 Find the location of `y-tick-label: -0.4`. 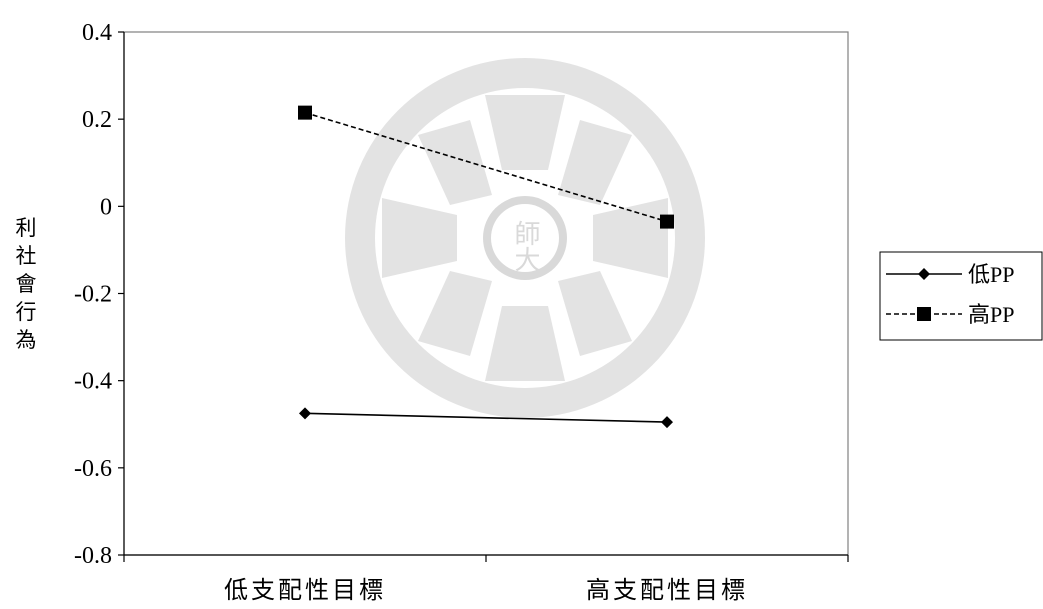

y-tick-label: -0.4 is located at coordinates (93, 382).